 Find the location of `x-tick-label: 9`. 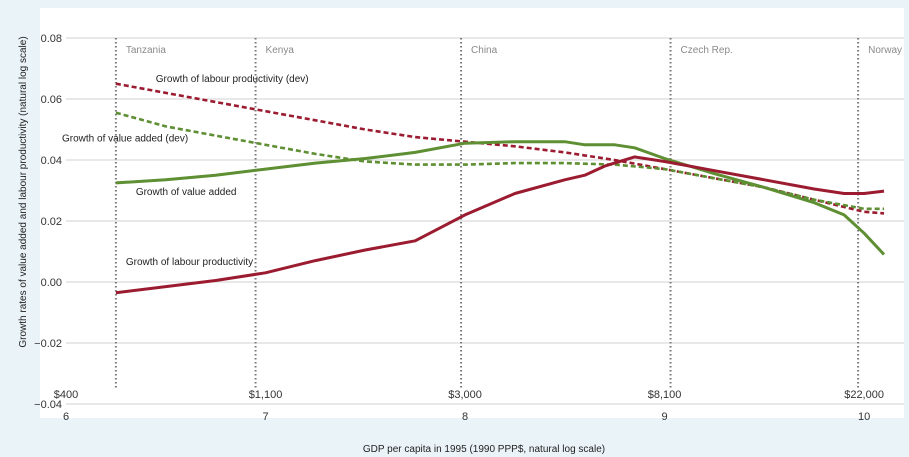

x-tick-label: 9 is located at coordinates (665, 417).